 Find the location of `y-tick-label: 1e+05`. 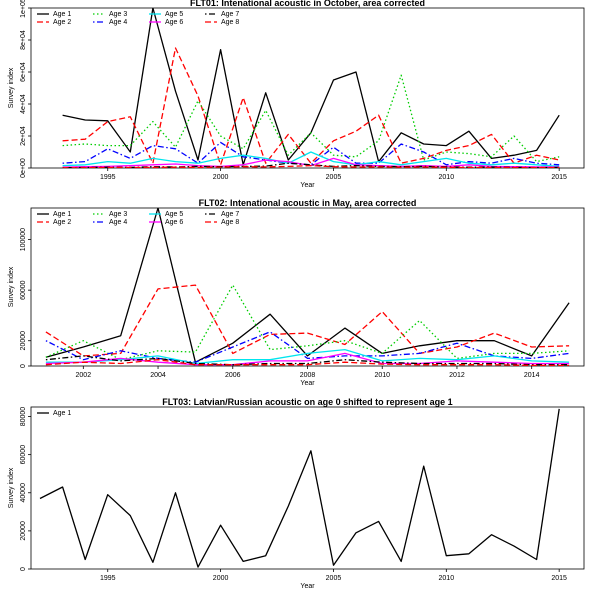

y-tick-label: 1e+05 is located at coordinates (23, 9).